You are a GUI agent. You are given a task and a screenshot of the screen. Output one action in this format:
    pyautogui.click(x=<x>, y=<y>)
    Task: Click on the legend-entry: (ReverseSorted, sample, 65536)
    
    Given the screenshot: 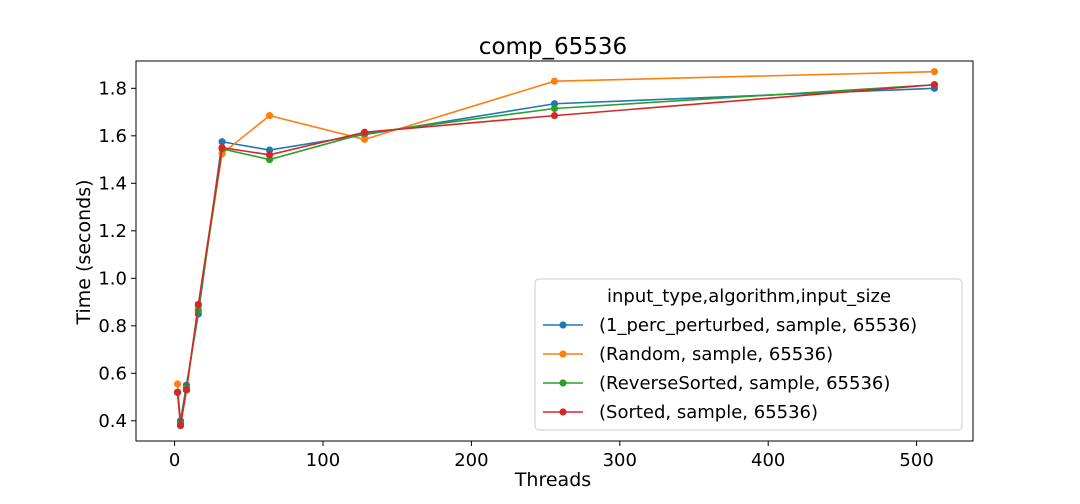 What is the action you would take?
    pyautogui.click(x=716, y=383)
    